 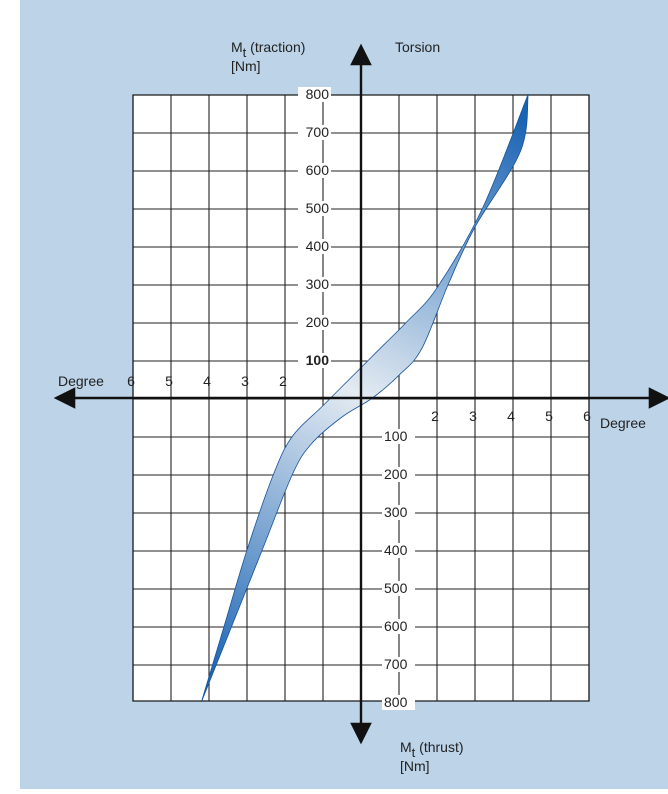 I want to click on y-tick-label-top: 300, so click(x=318, y=284).